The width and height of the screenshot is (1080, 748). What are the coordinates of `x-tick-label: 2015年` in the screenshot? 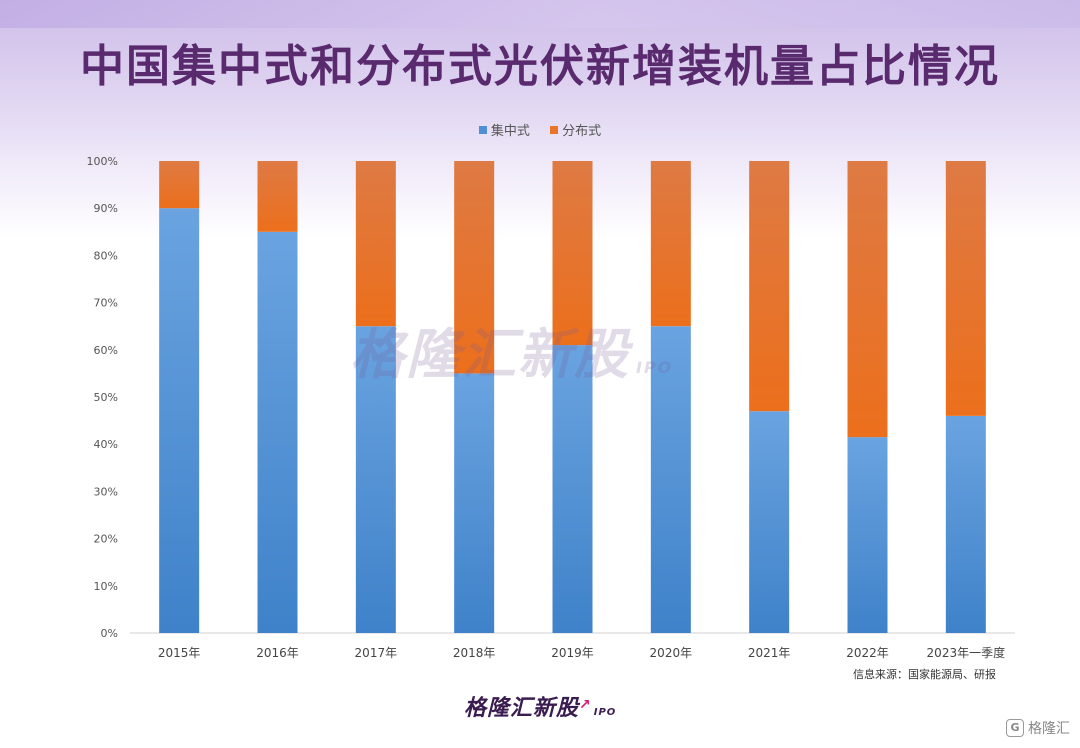 It's located at (179, 653).